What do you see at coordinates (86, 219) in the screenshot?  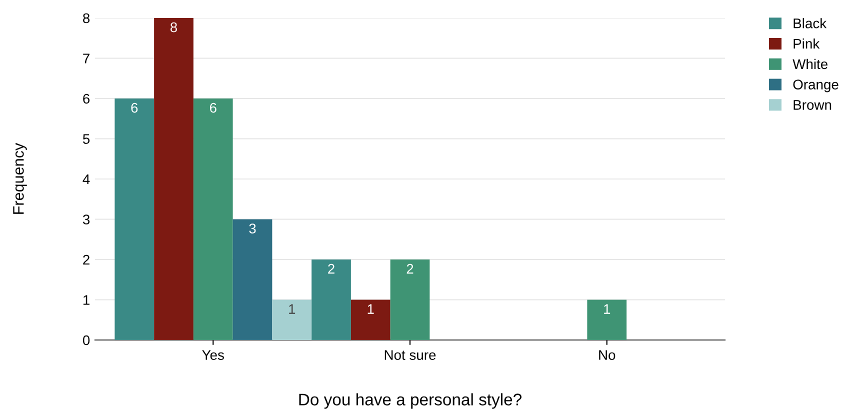 I see `y-tick-label: 3` at bounding box center [86, 219].